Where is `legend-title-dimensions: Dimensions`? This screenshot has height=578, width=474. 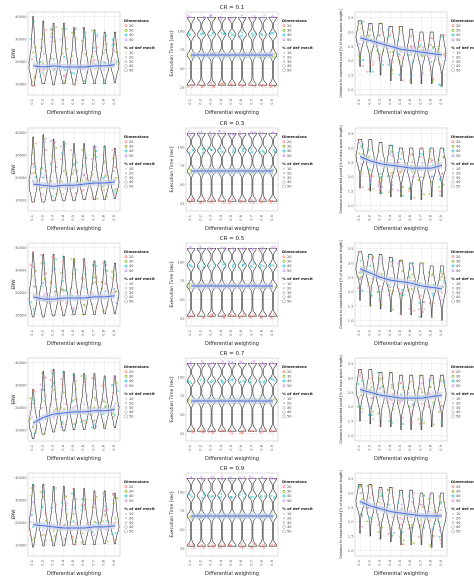
legend-title-dimensions: Dimensions is located at coordinates (137, 481).